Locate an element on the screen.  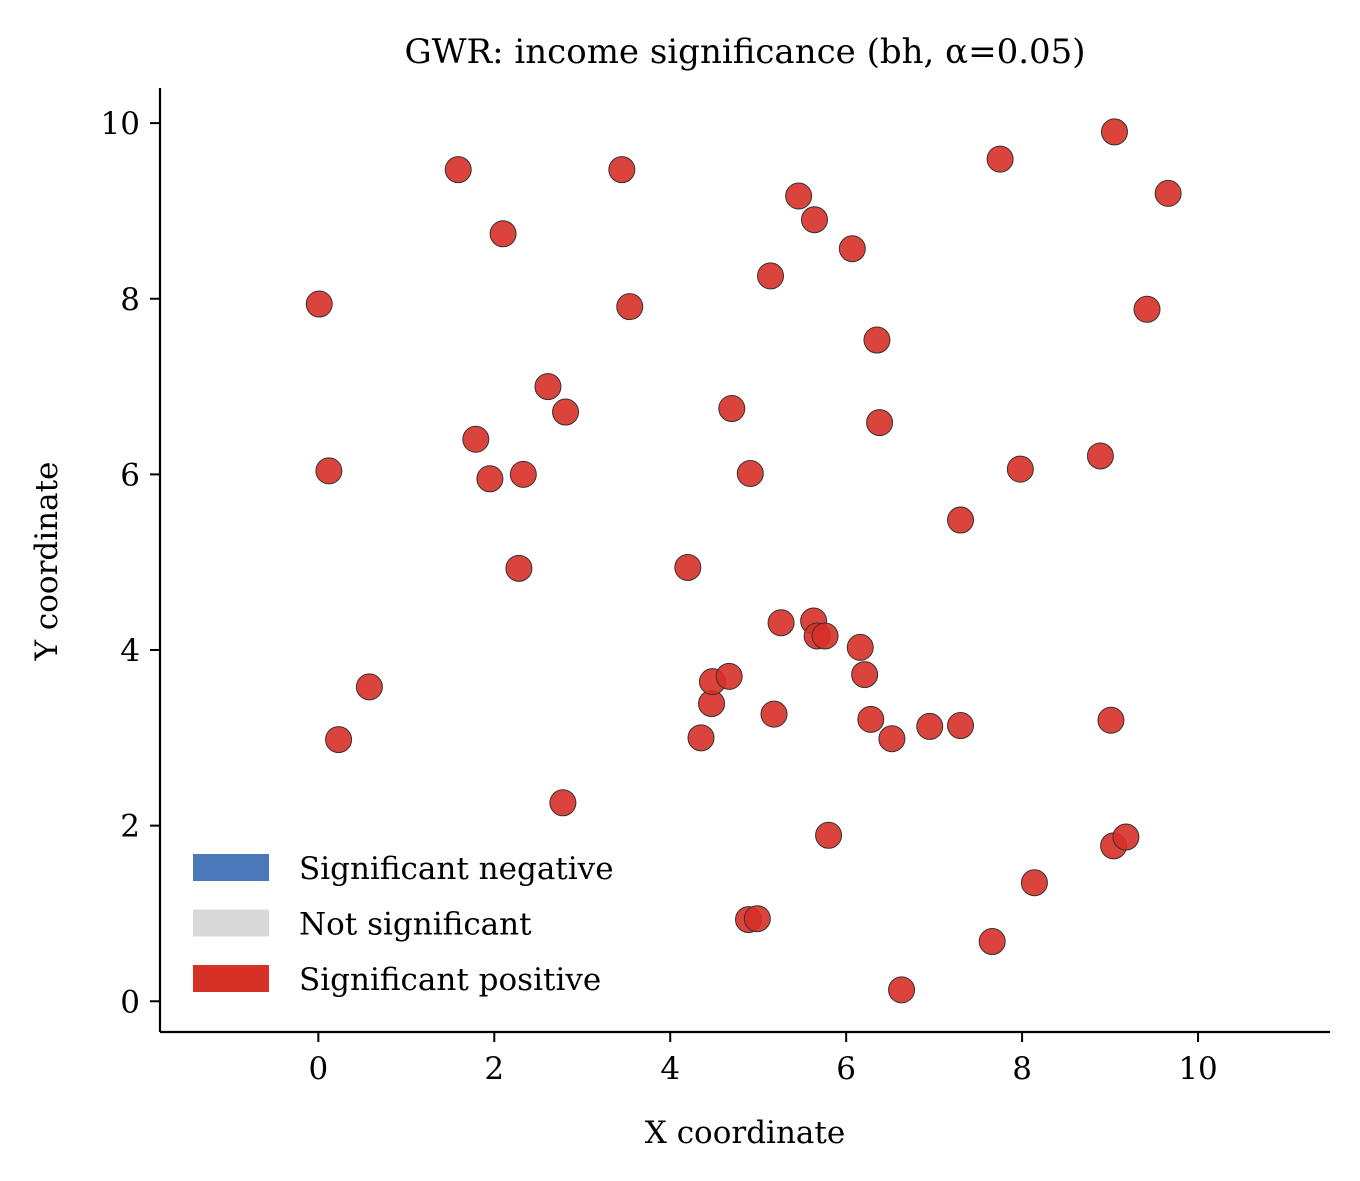
x-axis-title: X coordinate is located at coordinates (745, 1133).